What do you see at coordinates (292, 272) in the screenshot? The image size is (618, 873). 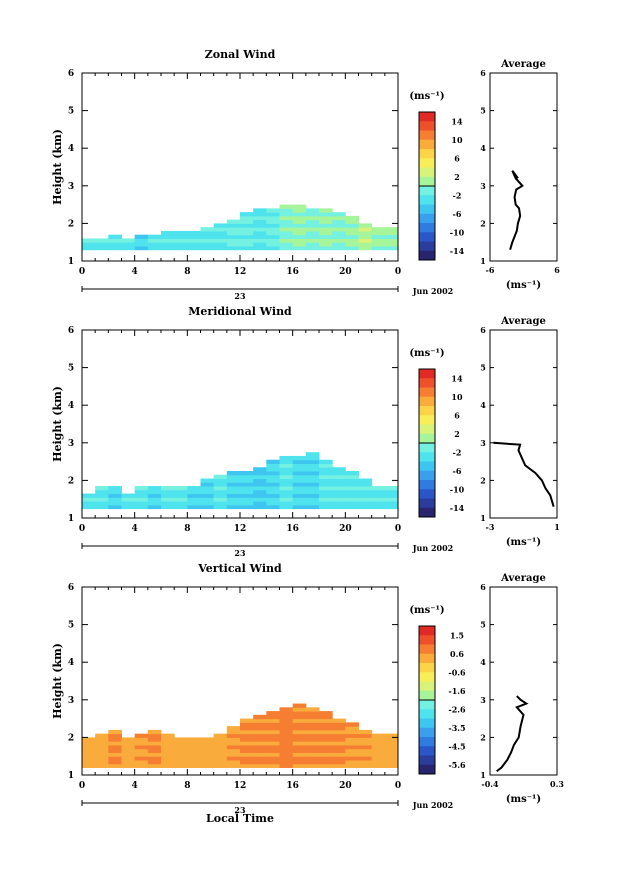 I see `x-tick-label: 16` at bounding box center [292, 272].